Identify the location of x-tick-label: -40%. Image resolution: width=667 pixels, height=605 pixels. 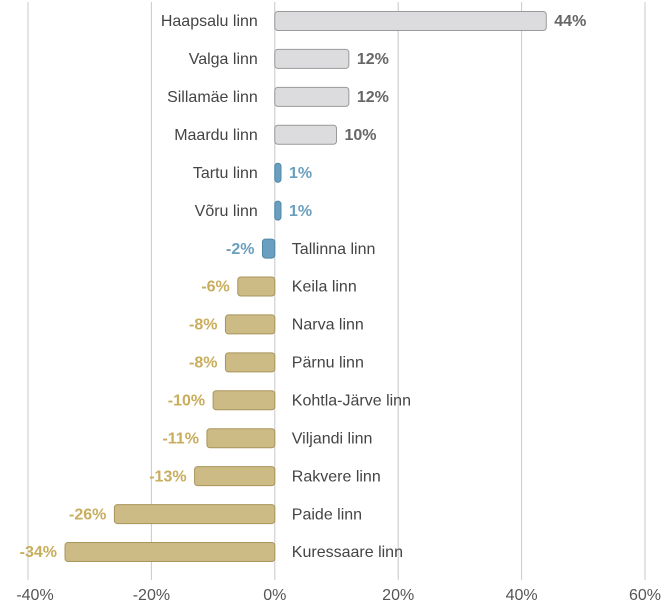
(34, 595).